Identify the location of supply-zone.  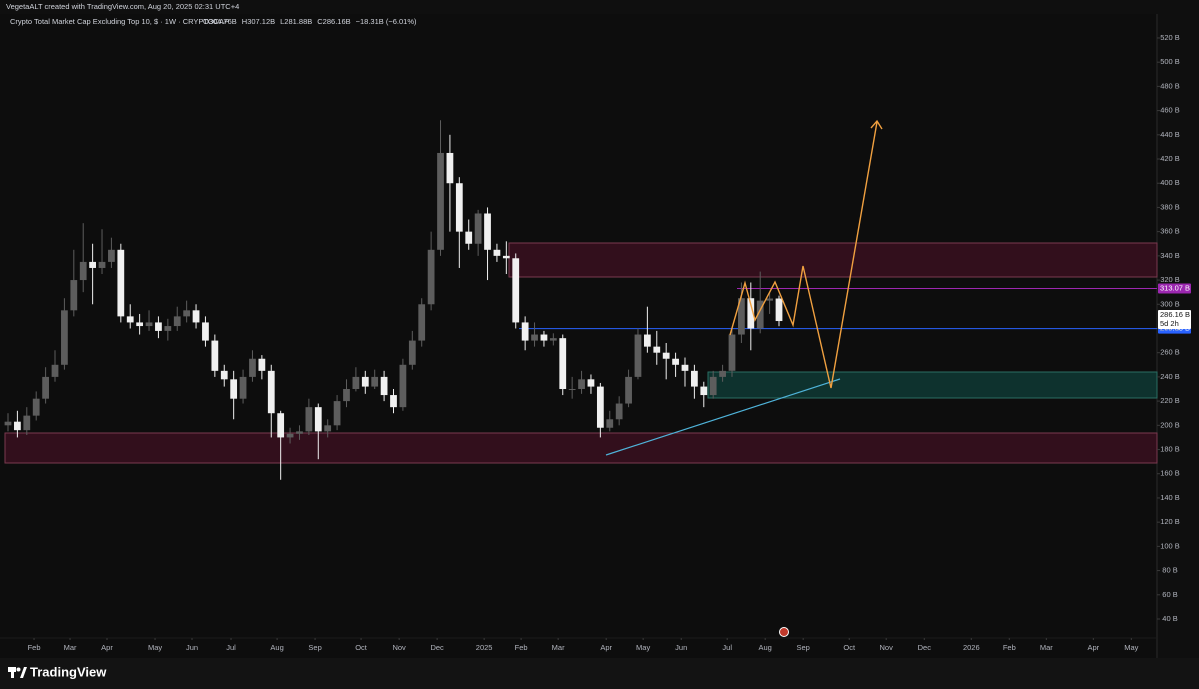
(833, 260).